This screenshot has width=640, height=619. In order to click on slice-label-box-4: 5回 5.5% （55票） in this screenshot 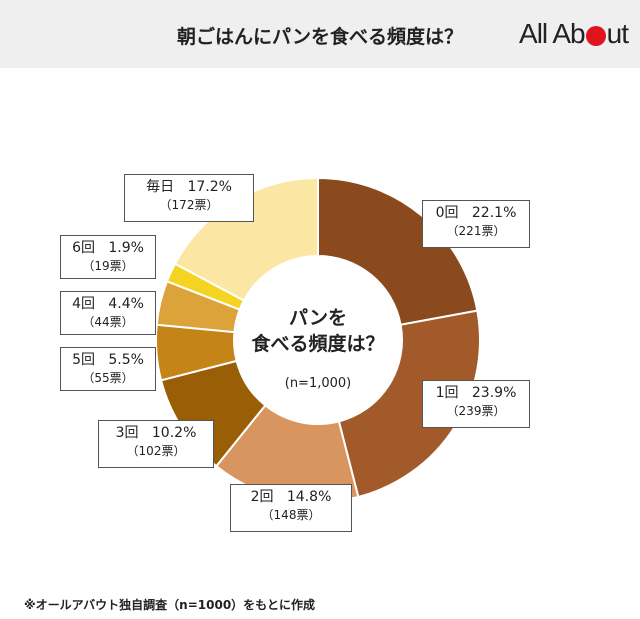, I will do `click(108, 369)`.